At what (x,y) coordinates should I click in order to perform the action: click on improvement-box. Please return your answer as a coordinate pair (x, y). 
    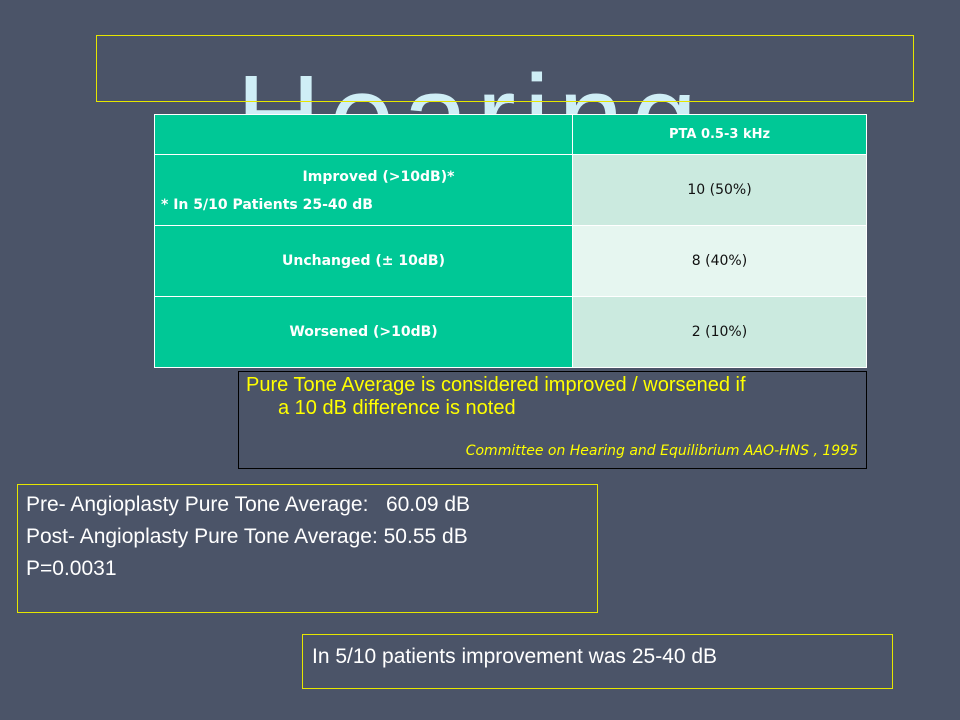
    Looking at the image, I should click on (597, 661).